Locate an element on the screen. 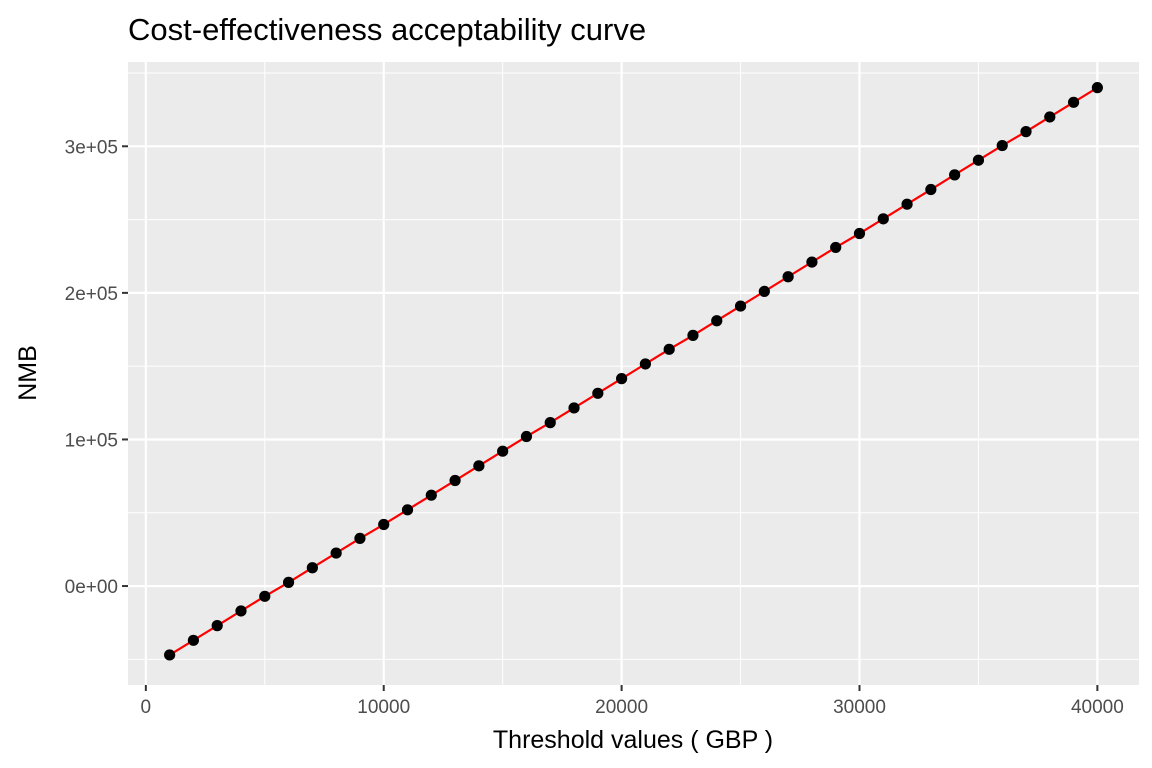 The image size is (1152, 768). x-axis-ticks: 0 10000 20000 30000 40000 is located at coordinates (632, 701).